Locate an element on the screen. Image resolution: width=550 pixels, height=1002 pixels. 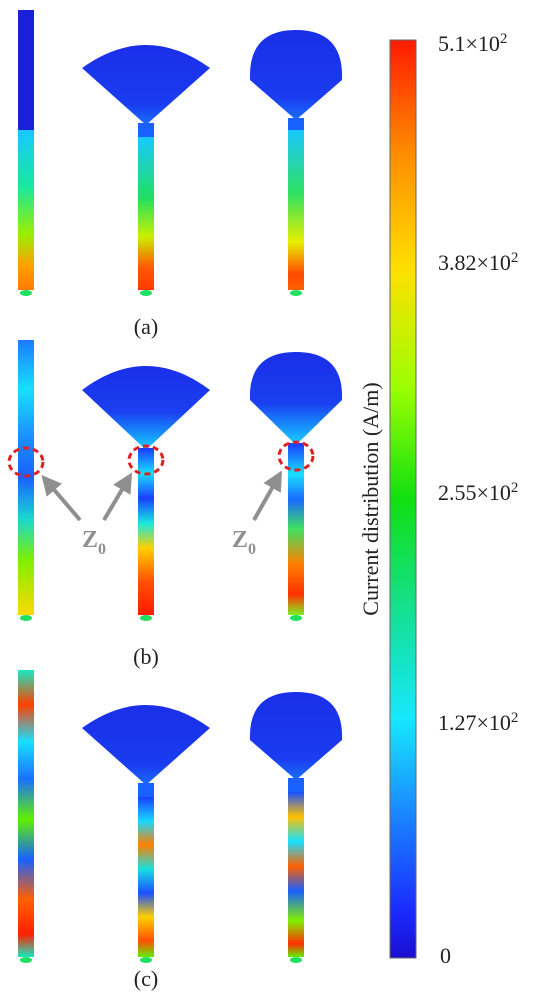
tick-127: 1.27×10² is located at coordinates (478, 722).